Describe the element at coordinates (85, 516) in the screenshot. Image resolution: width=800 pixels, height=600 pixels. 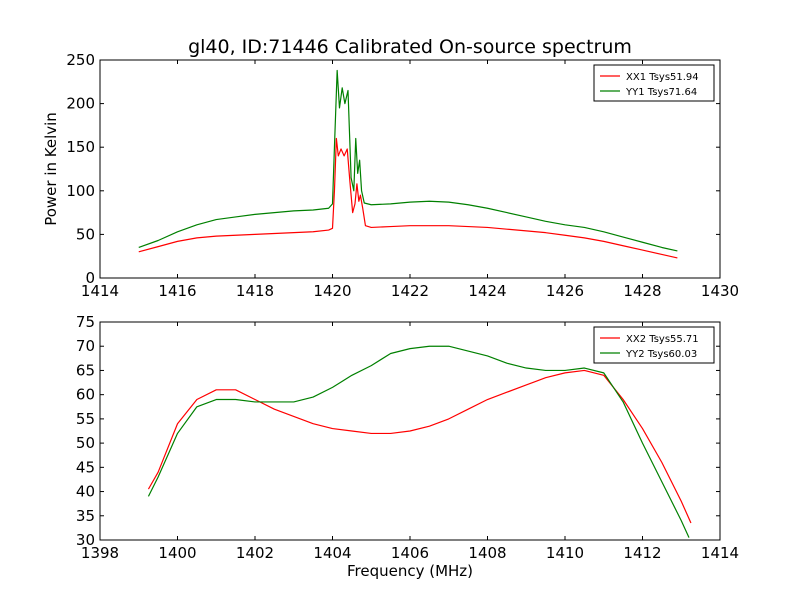
I see `y-tick-label: 35` at that location.